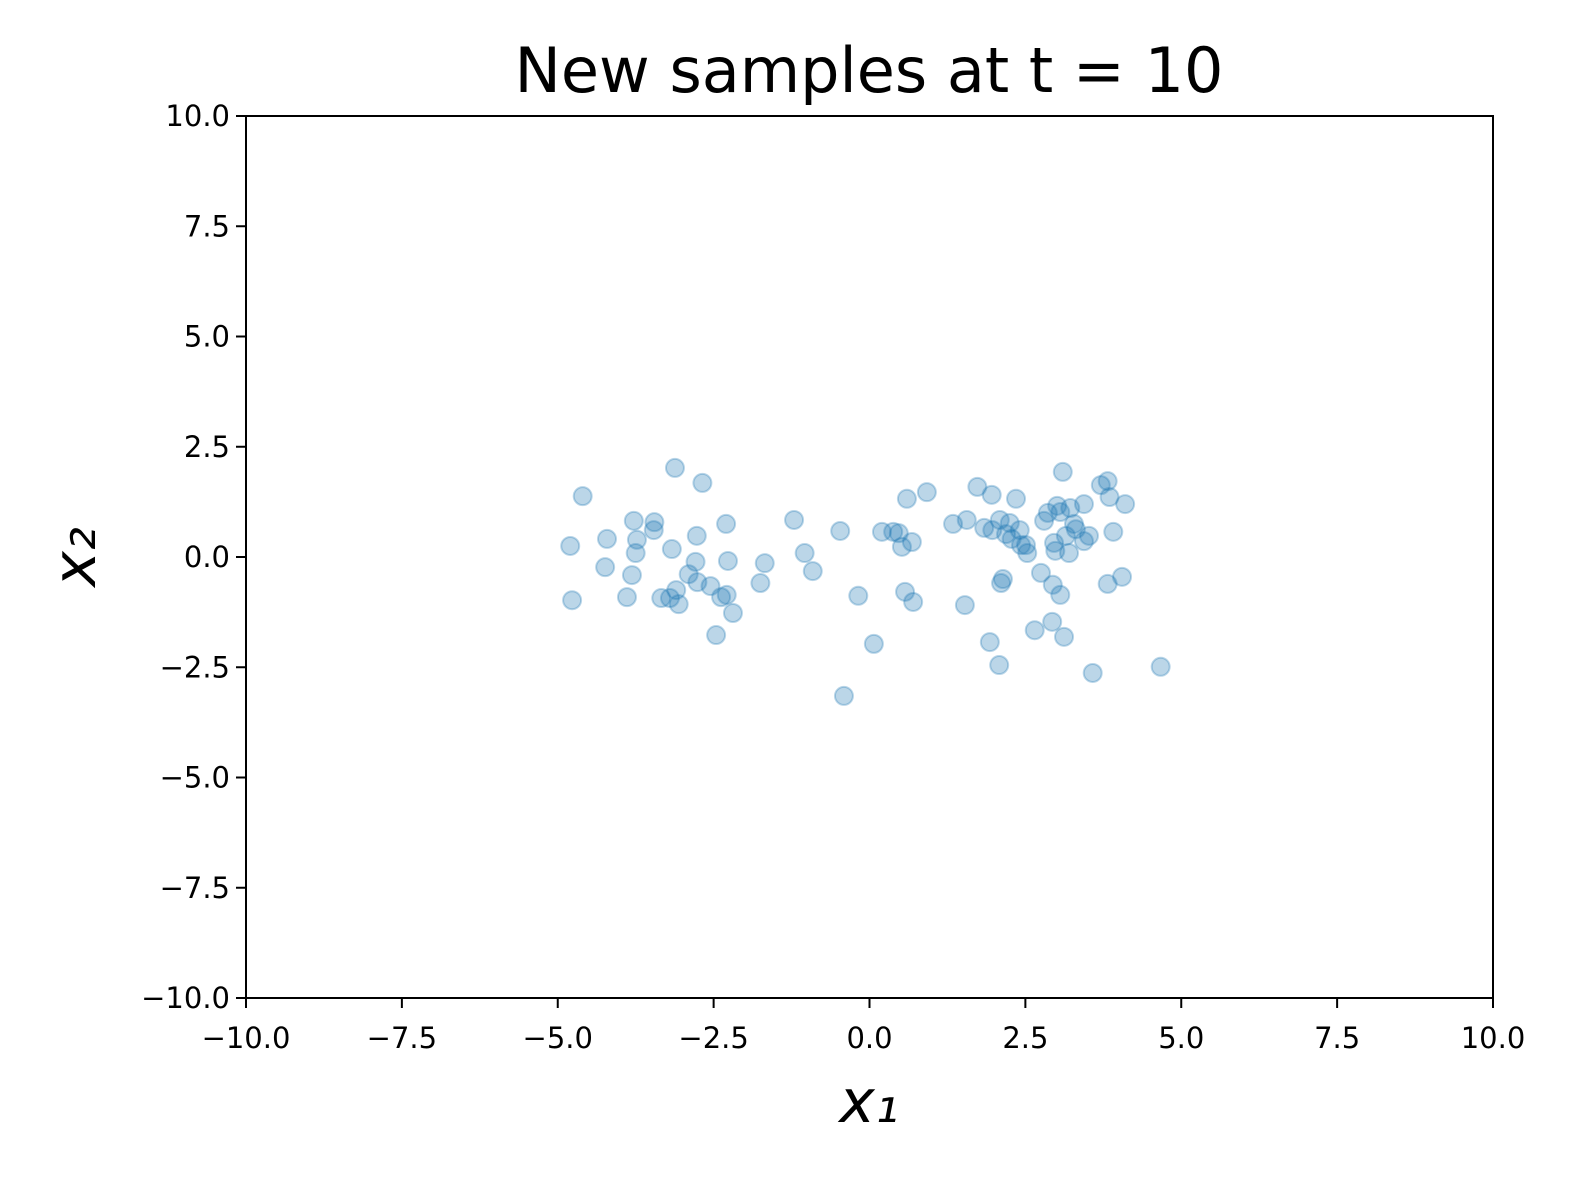  Describe the element at coordinates (207, 226) in the screenshot. I see `y-tick-label: 7.5` at that location.